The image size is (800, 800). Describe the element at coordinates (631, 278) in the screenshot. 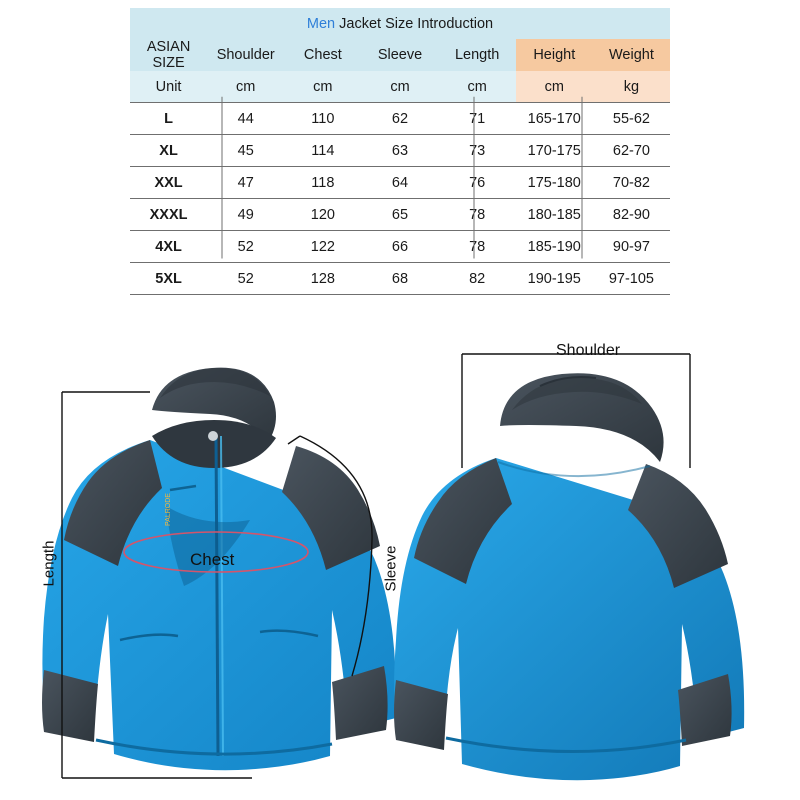

I see `cell-weight: 97-105` at that location.